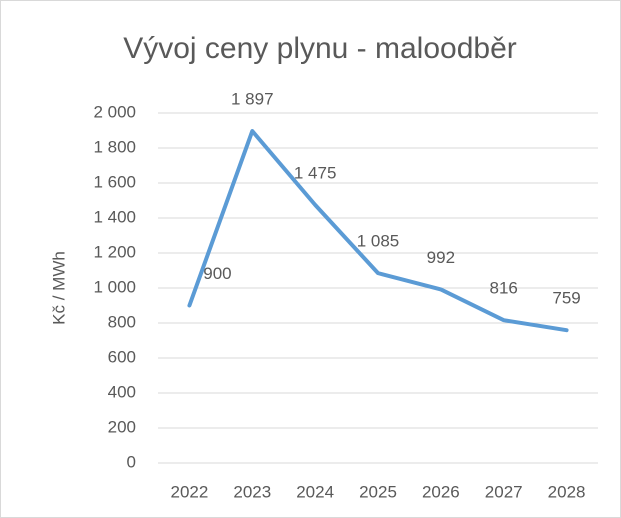 The width and height of the screenshot is (621, 518). Describe the element at coordinates (378, 491) in the screenshot. I see `x-tick-label: 2025` at that location.